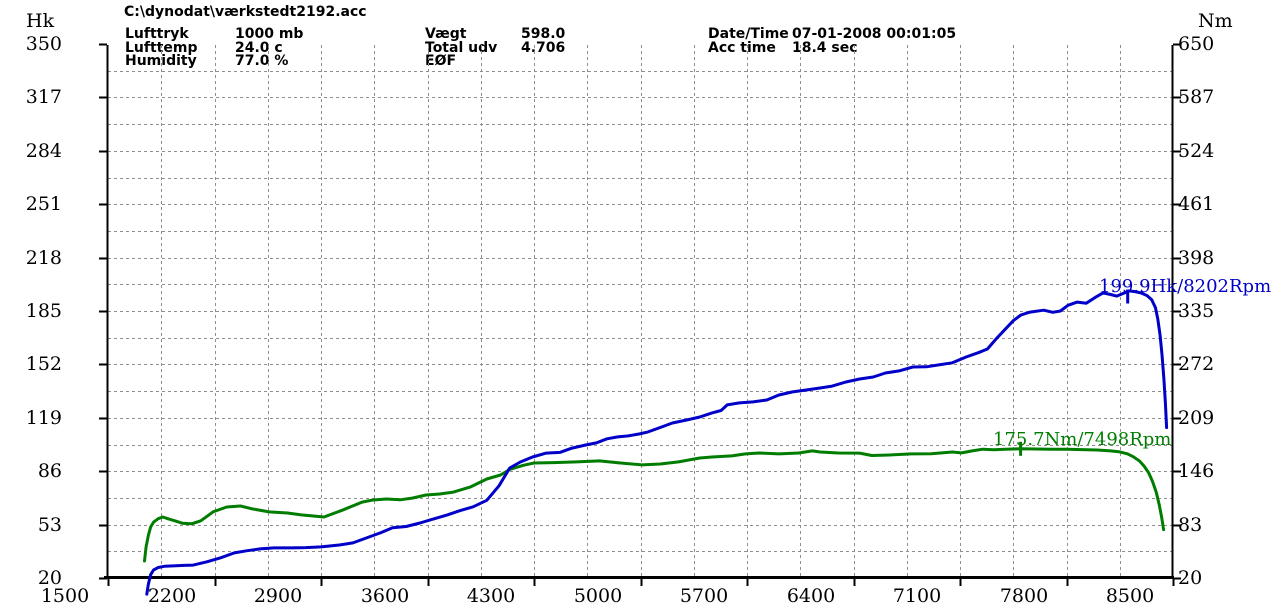 This screenshot has width=1280, height=607. What do you see at coordinates (259, 47) in the screenshot?
I see `header-row-value: 24.0 c` at bounding box center [259, 47].